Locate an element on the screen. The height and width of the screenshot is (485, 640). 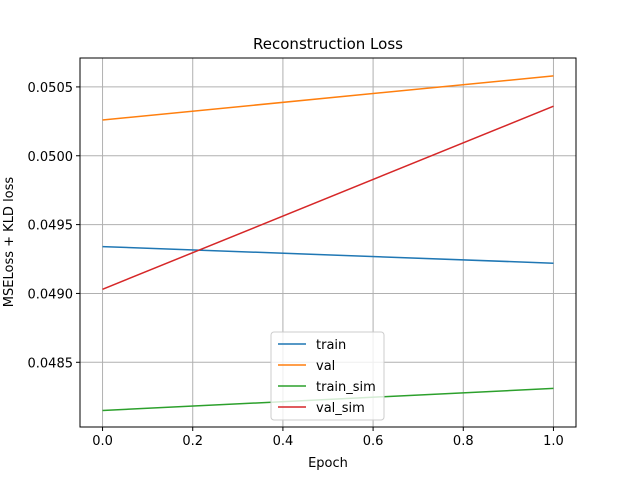
series-line-val is located at coordinates (328, 98).